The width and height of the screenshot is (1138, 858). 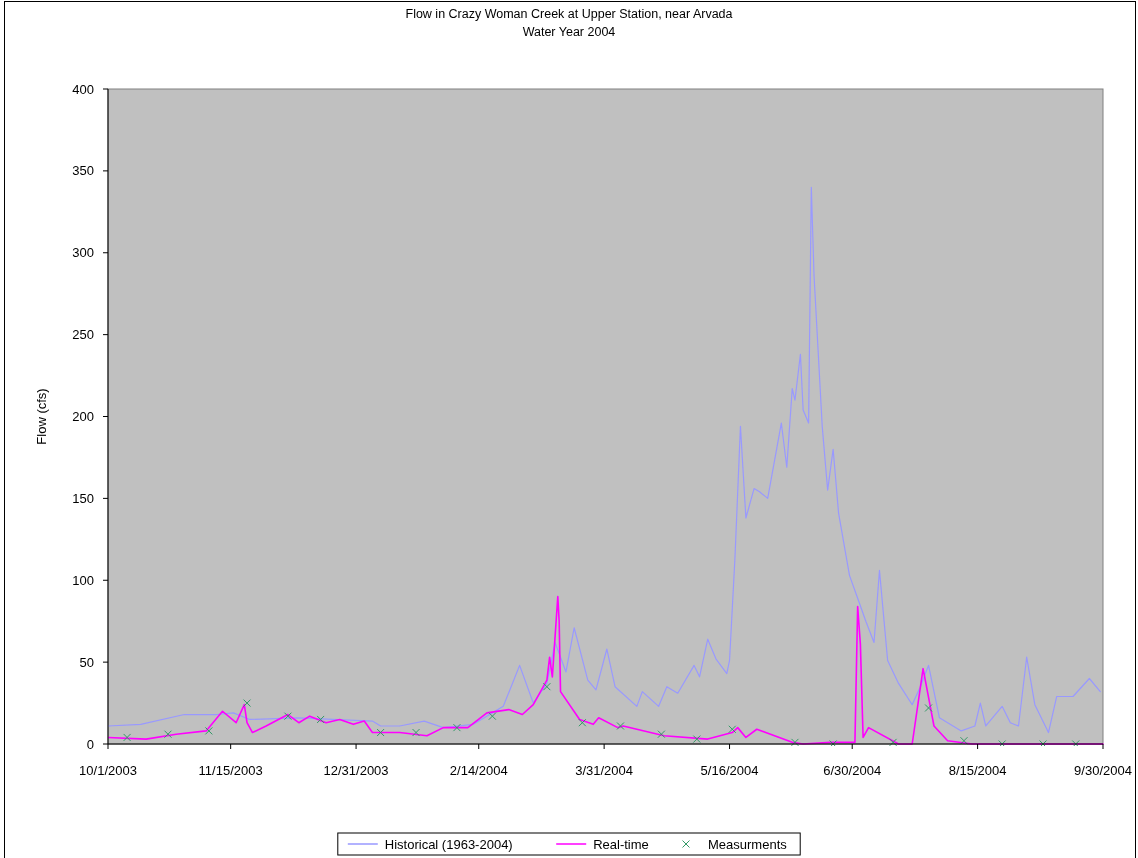 I want to click on legend-label: Measurments, so click(x=748, y=844).